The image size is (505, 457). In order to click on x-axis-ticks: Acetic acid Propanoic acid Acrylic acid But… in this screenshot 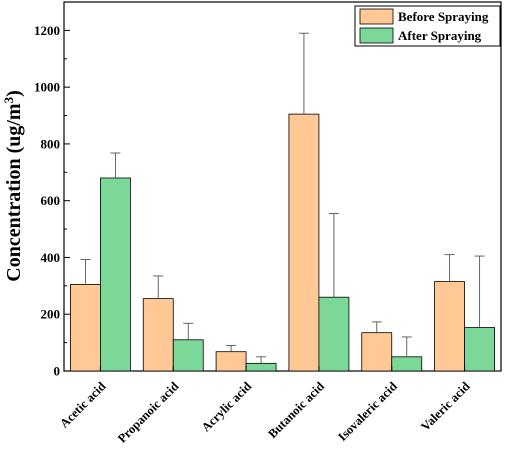, I will do `click(265, 406)`.